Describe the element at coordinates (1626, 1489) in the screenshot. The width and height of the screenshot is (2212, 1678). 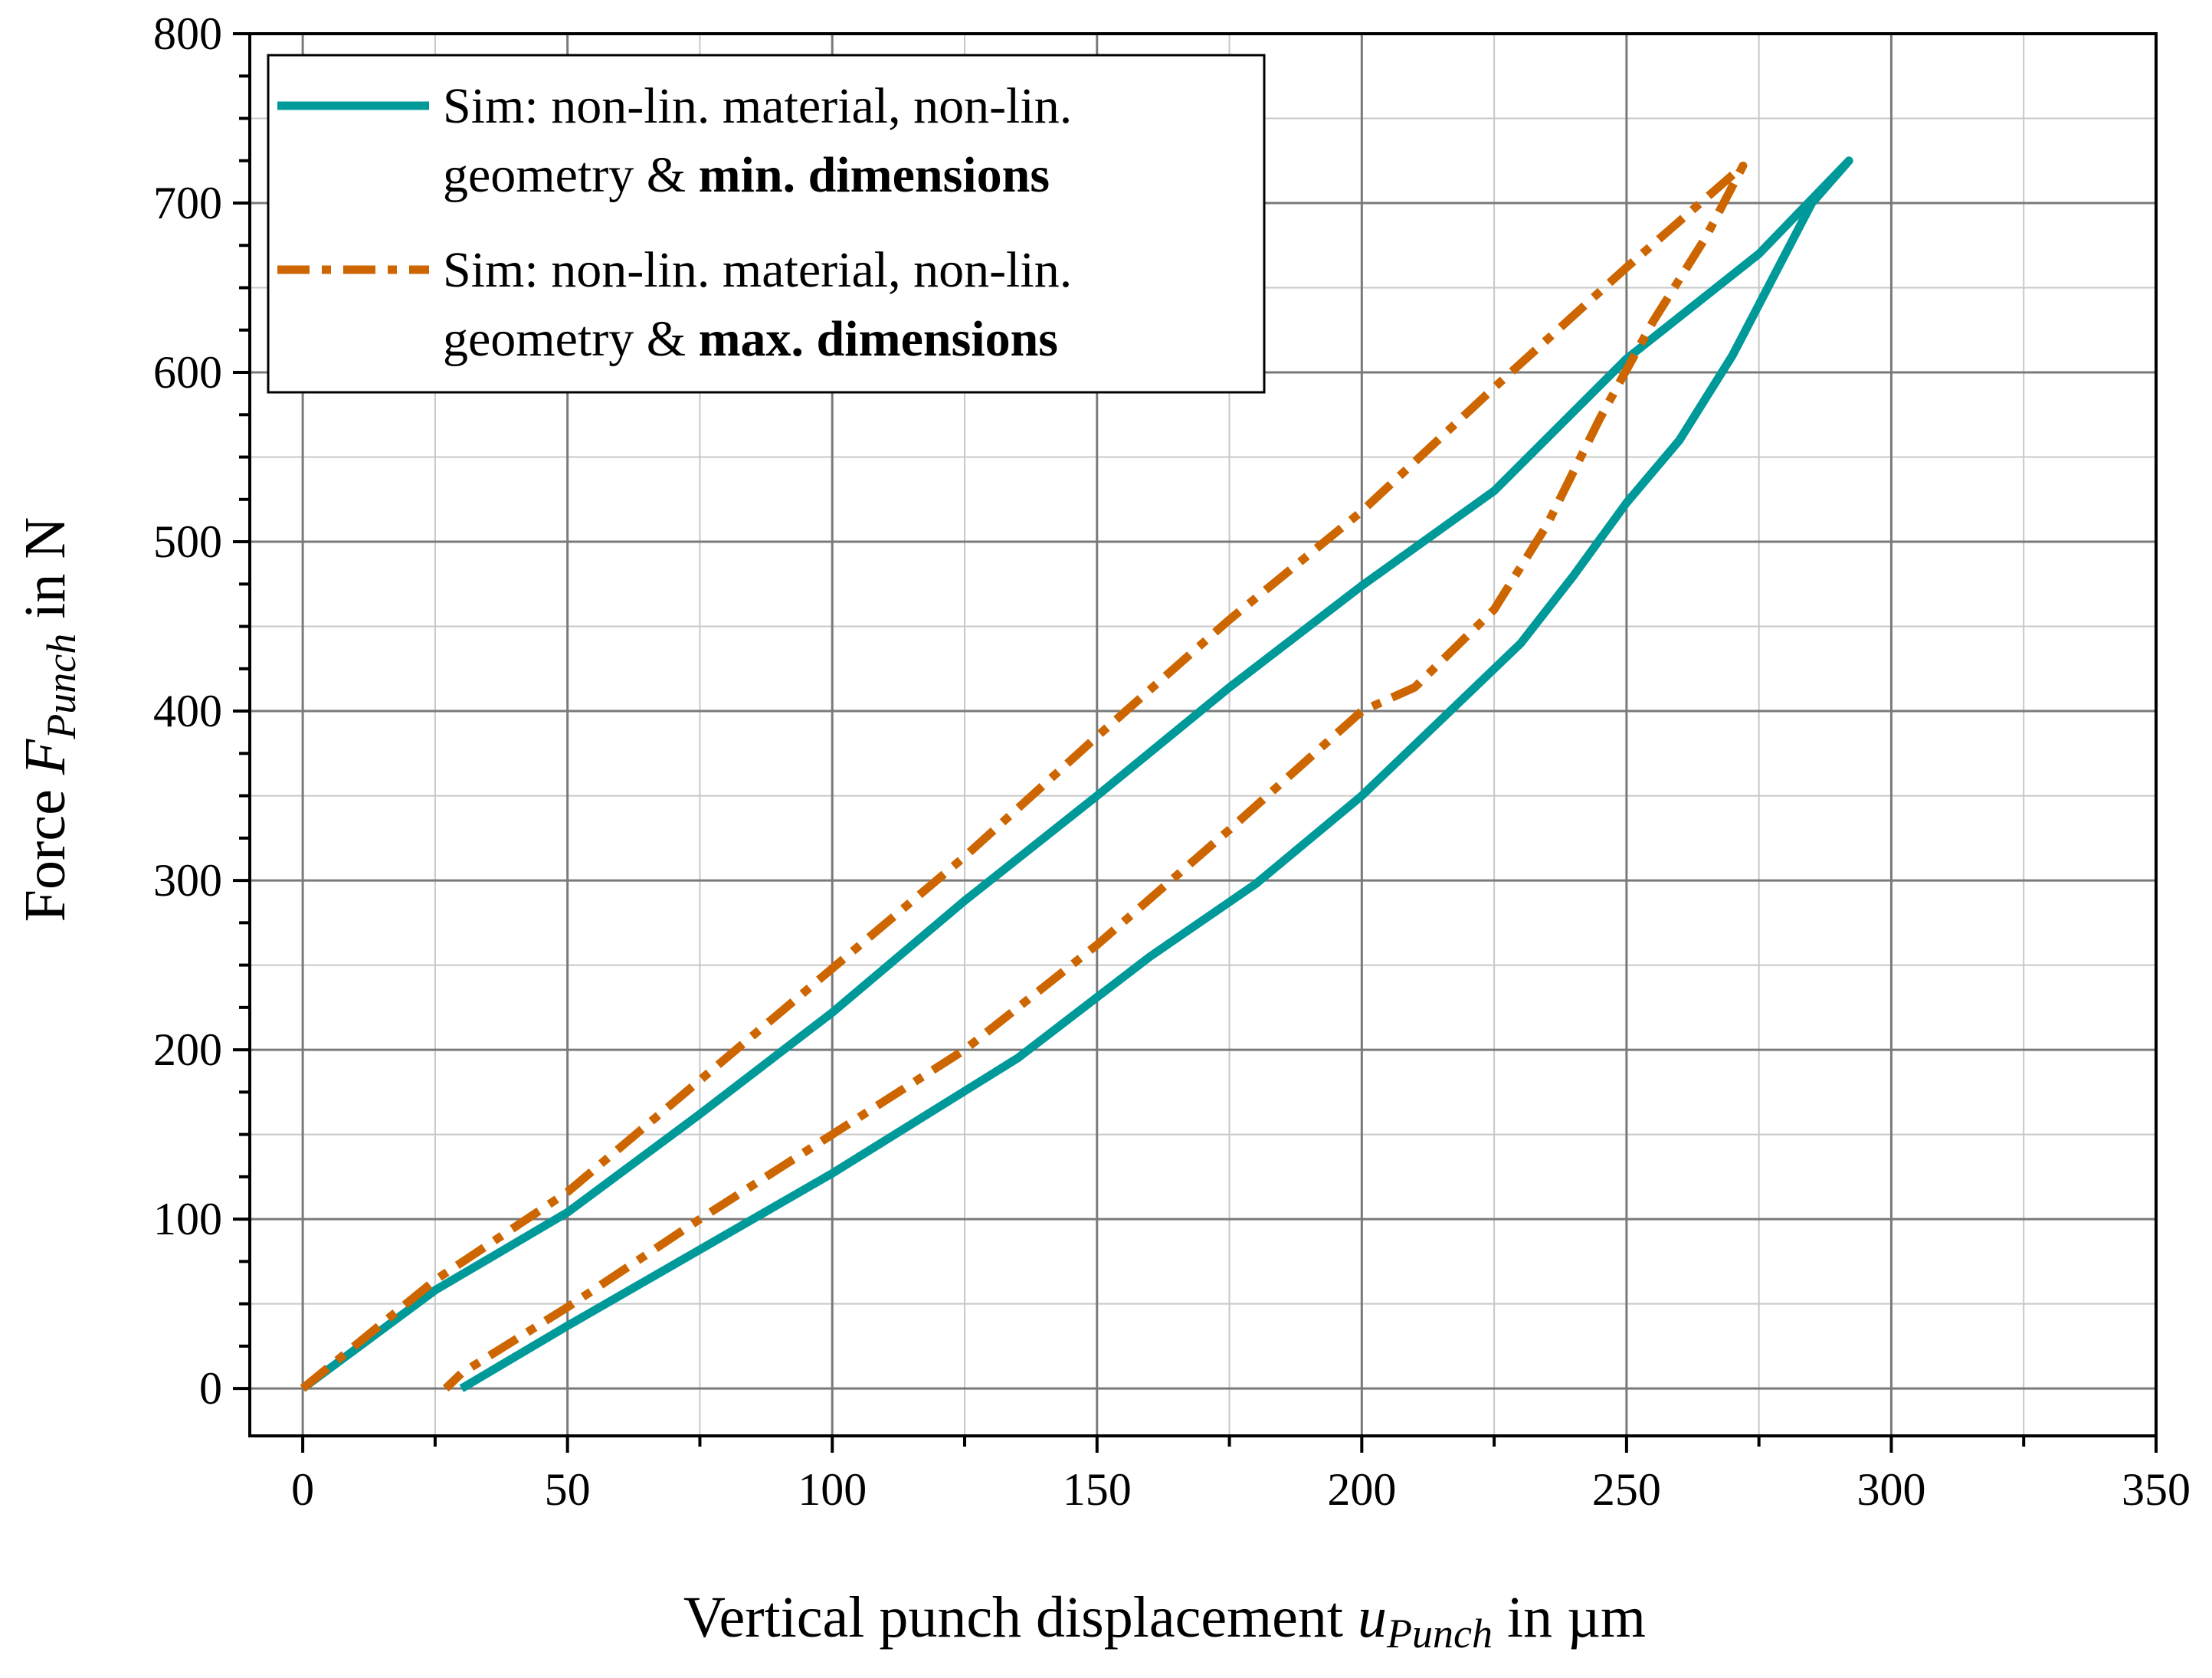
I see `x-tick-label: 250` at that location.